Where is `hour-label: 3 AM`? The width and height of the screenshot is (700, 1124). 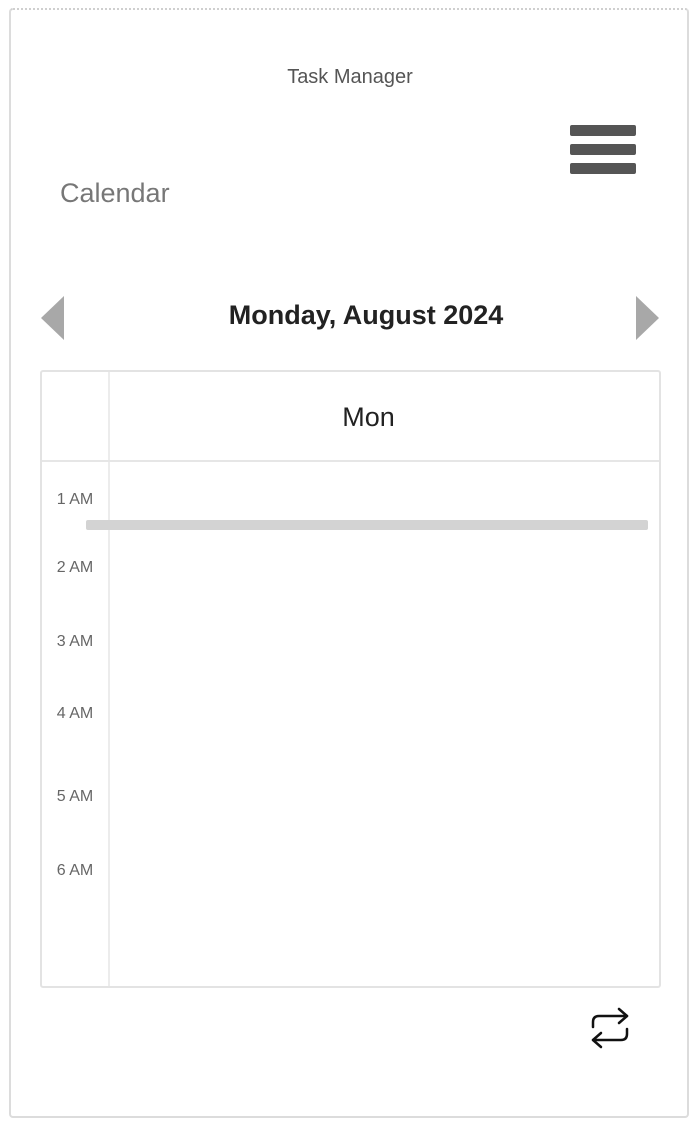
hour-label: 3 AM is located at coordinates (75, 641).